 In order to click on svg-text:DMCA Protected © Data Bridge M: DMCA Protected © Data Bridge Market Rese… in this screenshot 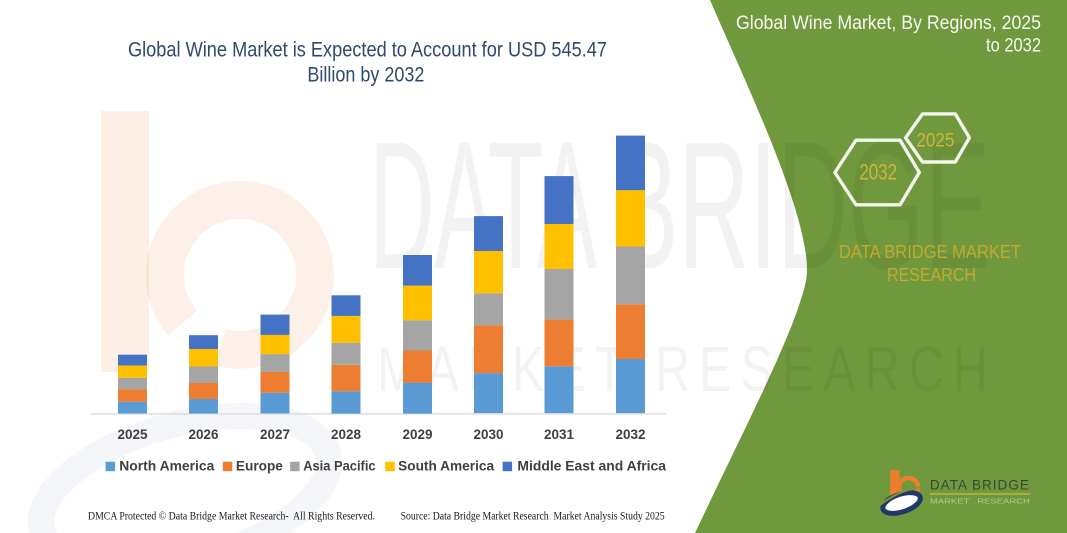, I will do `click(231, 517)`.